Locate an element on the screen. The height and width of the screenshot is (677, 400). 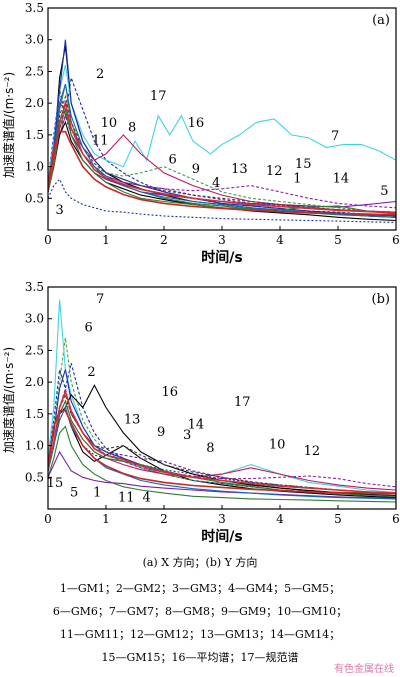
panel-label: (b) is located at coordinates (381, 299).